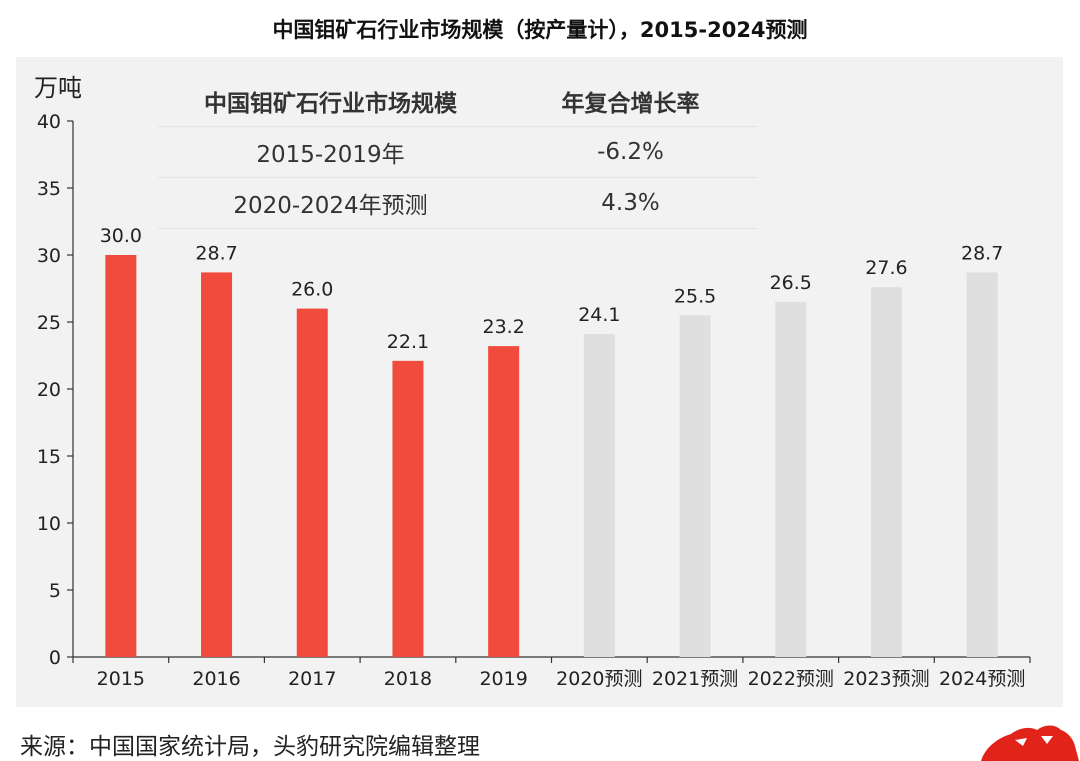 This screenshot has width=1080, height=761. I want to click on bar-2018, so click(408, 508).